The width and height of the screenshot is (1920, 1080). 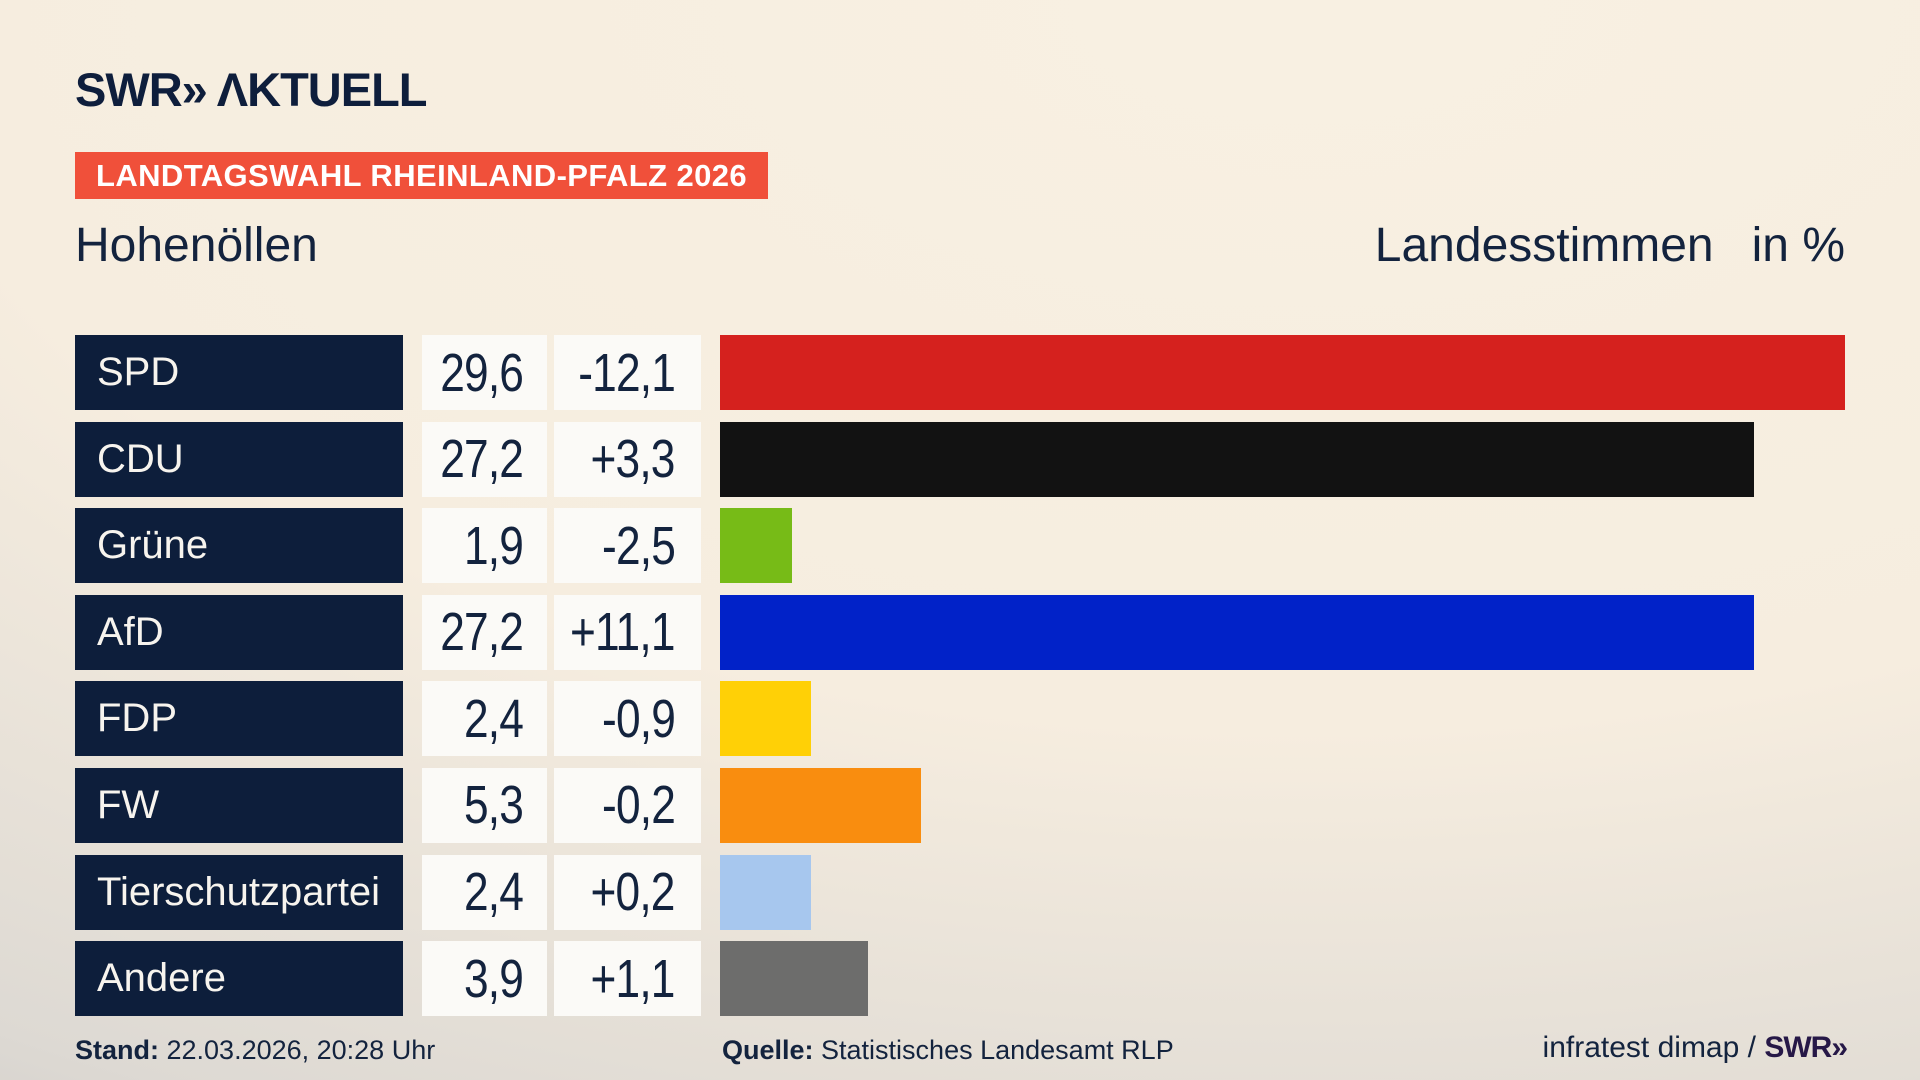 What do you see at coordinates (129, 89) in the screenshot?
I see `swr-logo-text: SWR` at bounding box center [129, 89].